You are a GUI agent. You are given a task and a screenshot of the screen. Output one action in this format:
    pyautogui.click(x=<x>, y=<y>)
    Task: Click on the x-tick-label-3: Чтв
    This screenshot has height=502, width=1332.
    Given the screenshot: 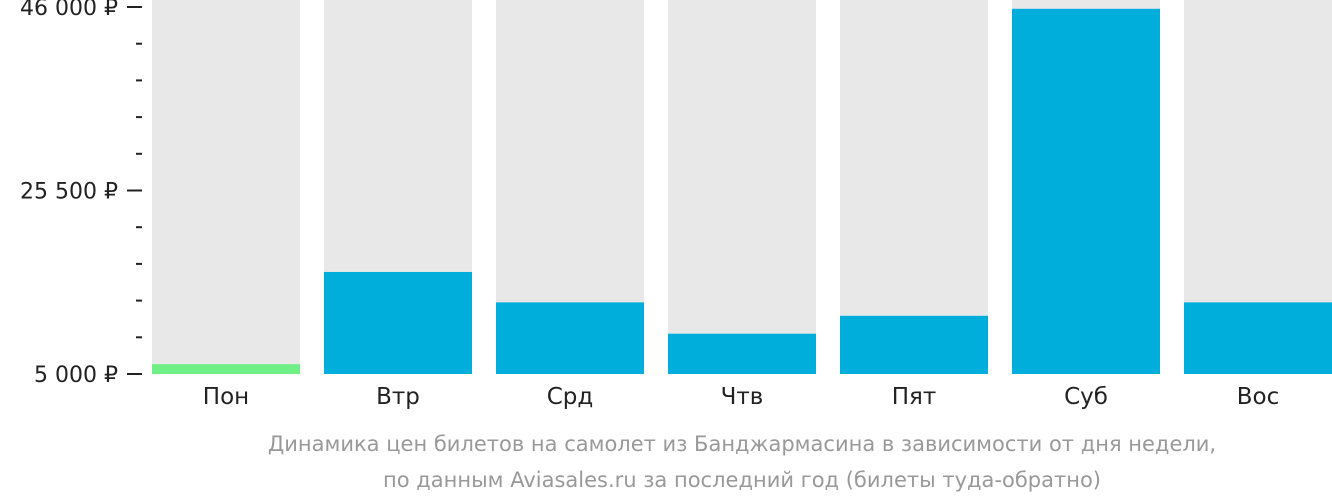 What is the action you would take?
    pyautogui.click(x=742, y=397)
    